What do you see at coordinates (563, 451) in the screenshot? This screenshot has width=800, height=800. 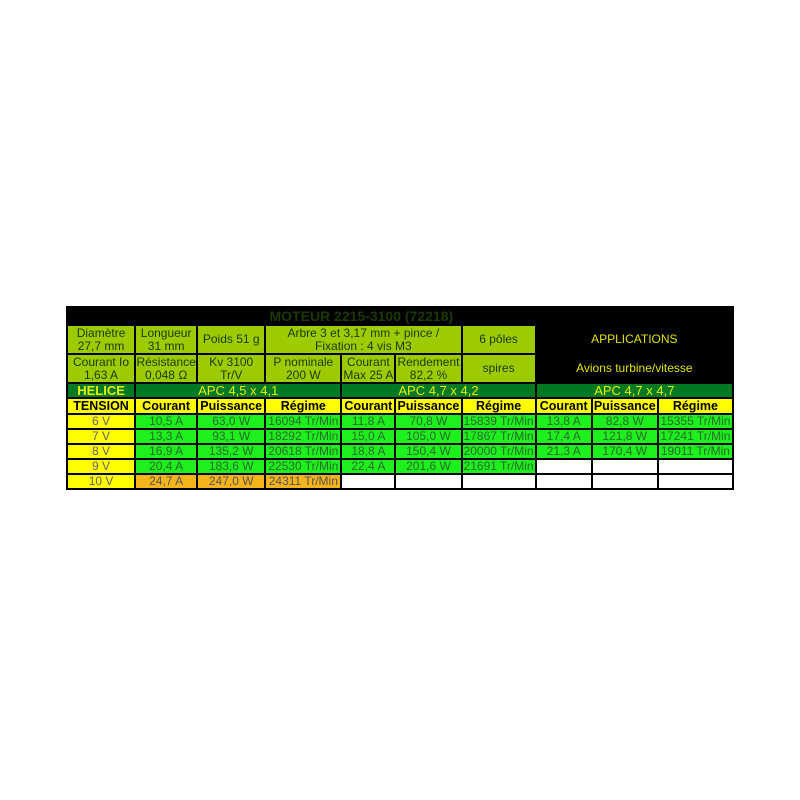 I see `courant-cell: 21,3 A` at bounding box center [563, 451].